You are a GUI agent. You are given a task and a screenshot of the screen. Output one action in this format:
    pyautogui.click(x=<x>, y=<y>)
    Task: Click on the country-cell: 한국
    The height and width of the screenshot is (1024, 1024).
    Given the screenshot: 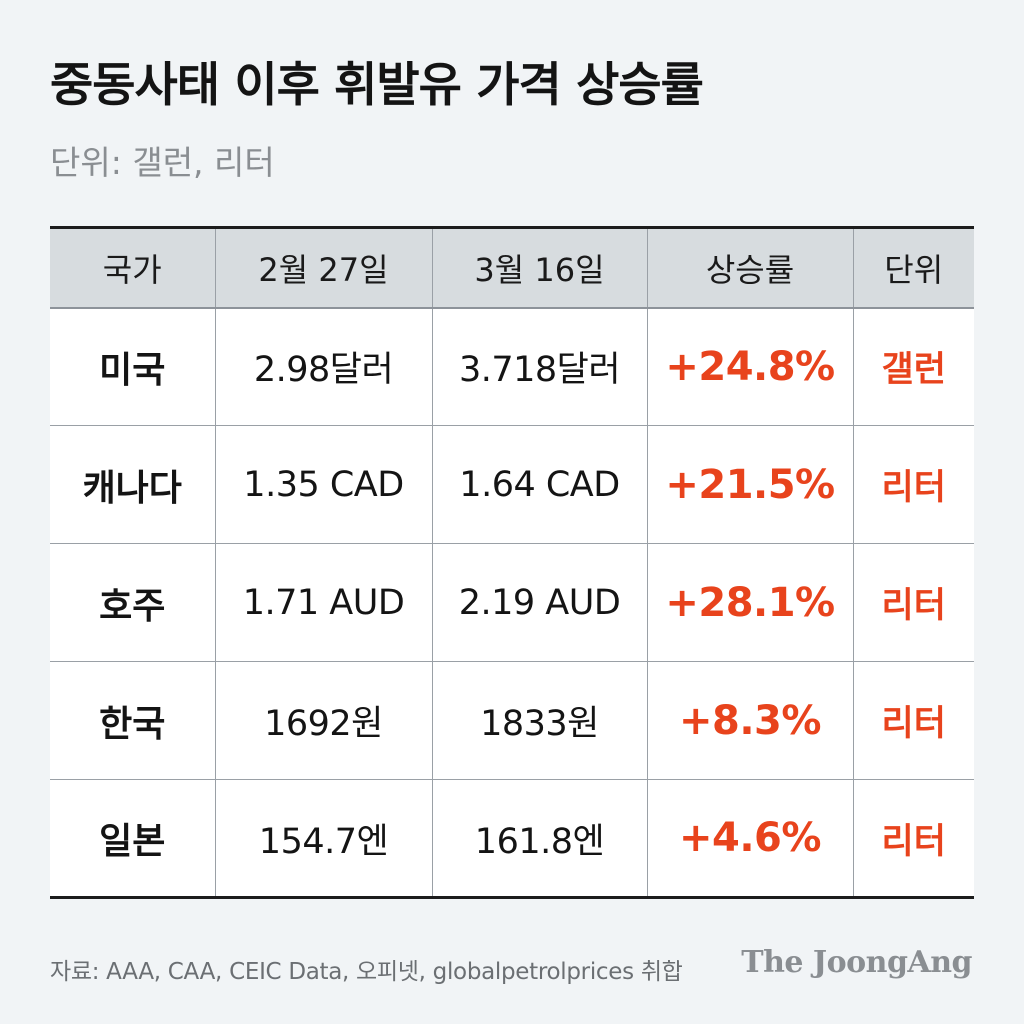 What is the action you would take?
    pyautogui.click(x=132, y=720)
    